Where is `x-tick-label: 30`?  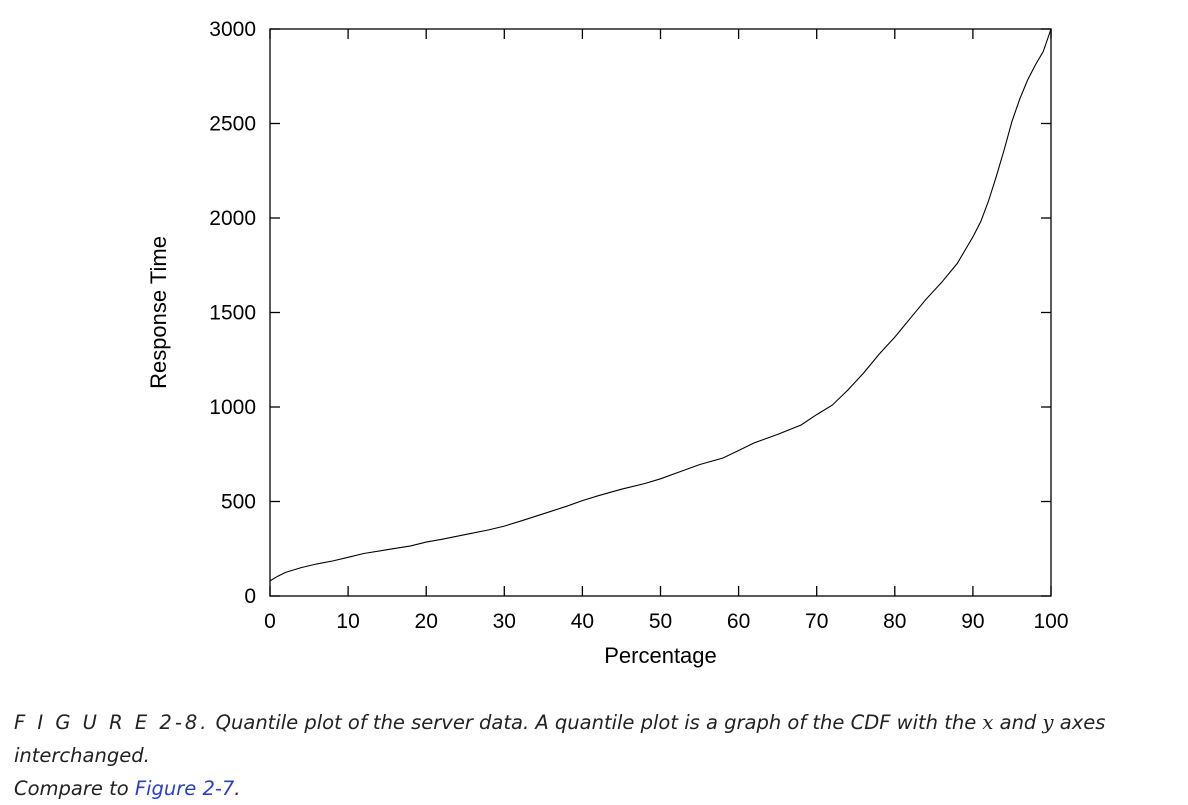 x-tick-label: 30 is located at coordinates (504, 621).